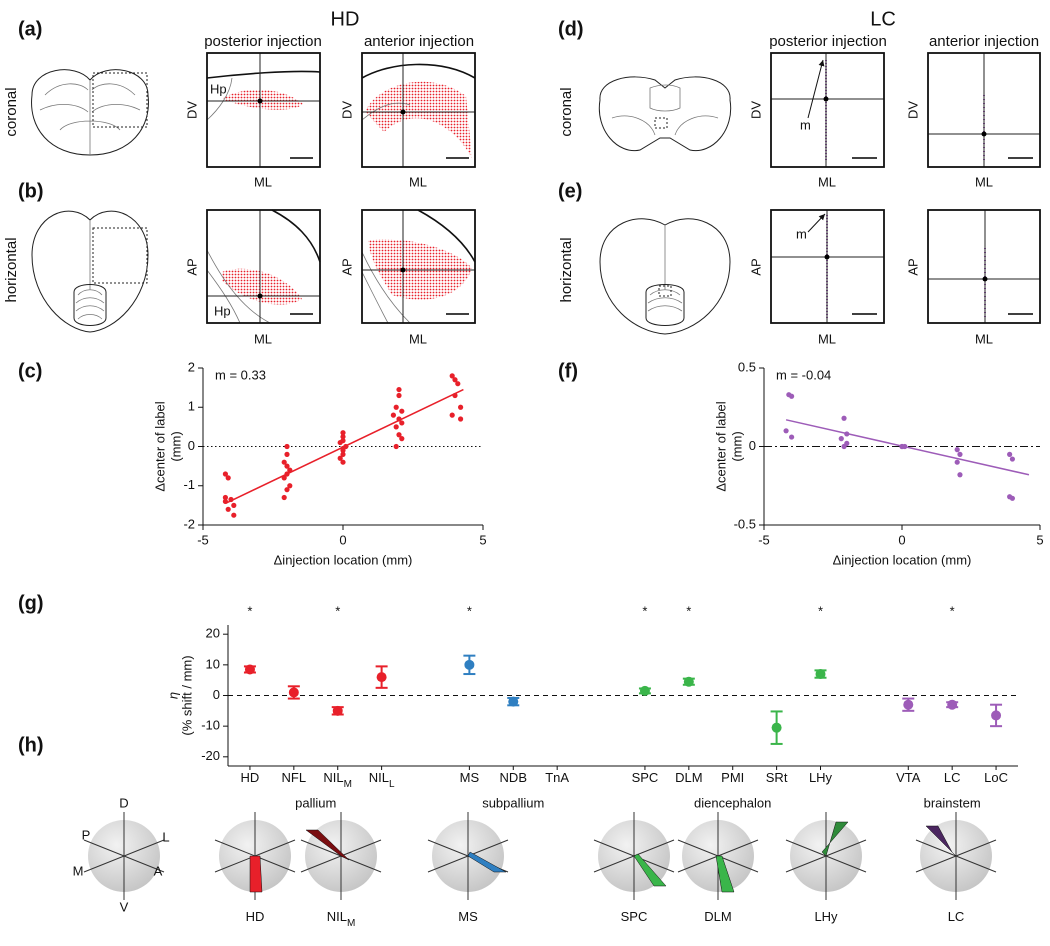 The width and height of the screenshot is (1050, 946). I want to click on panel-label: (d), so click(571, 29).